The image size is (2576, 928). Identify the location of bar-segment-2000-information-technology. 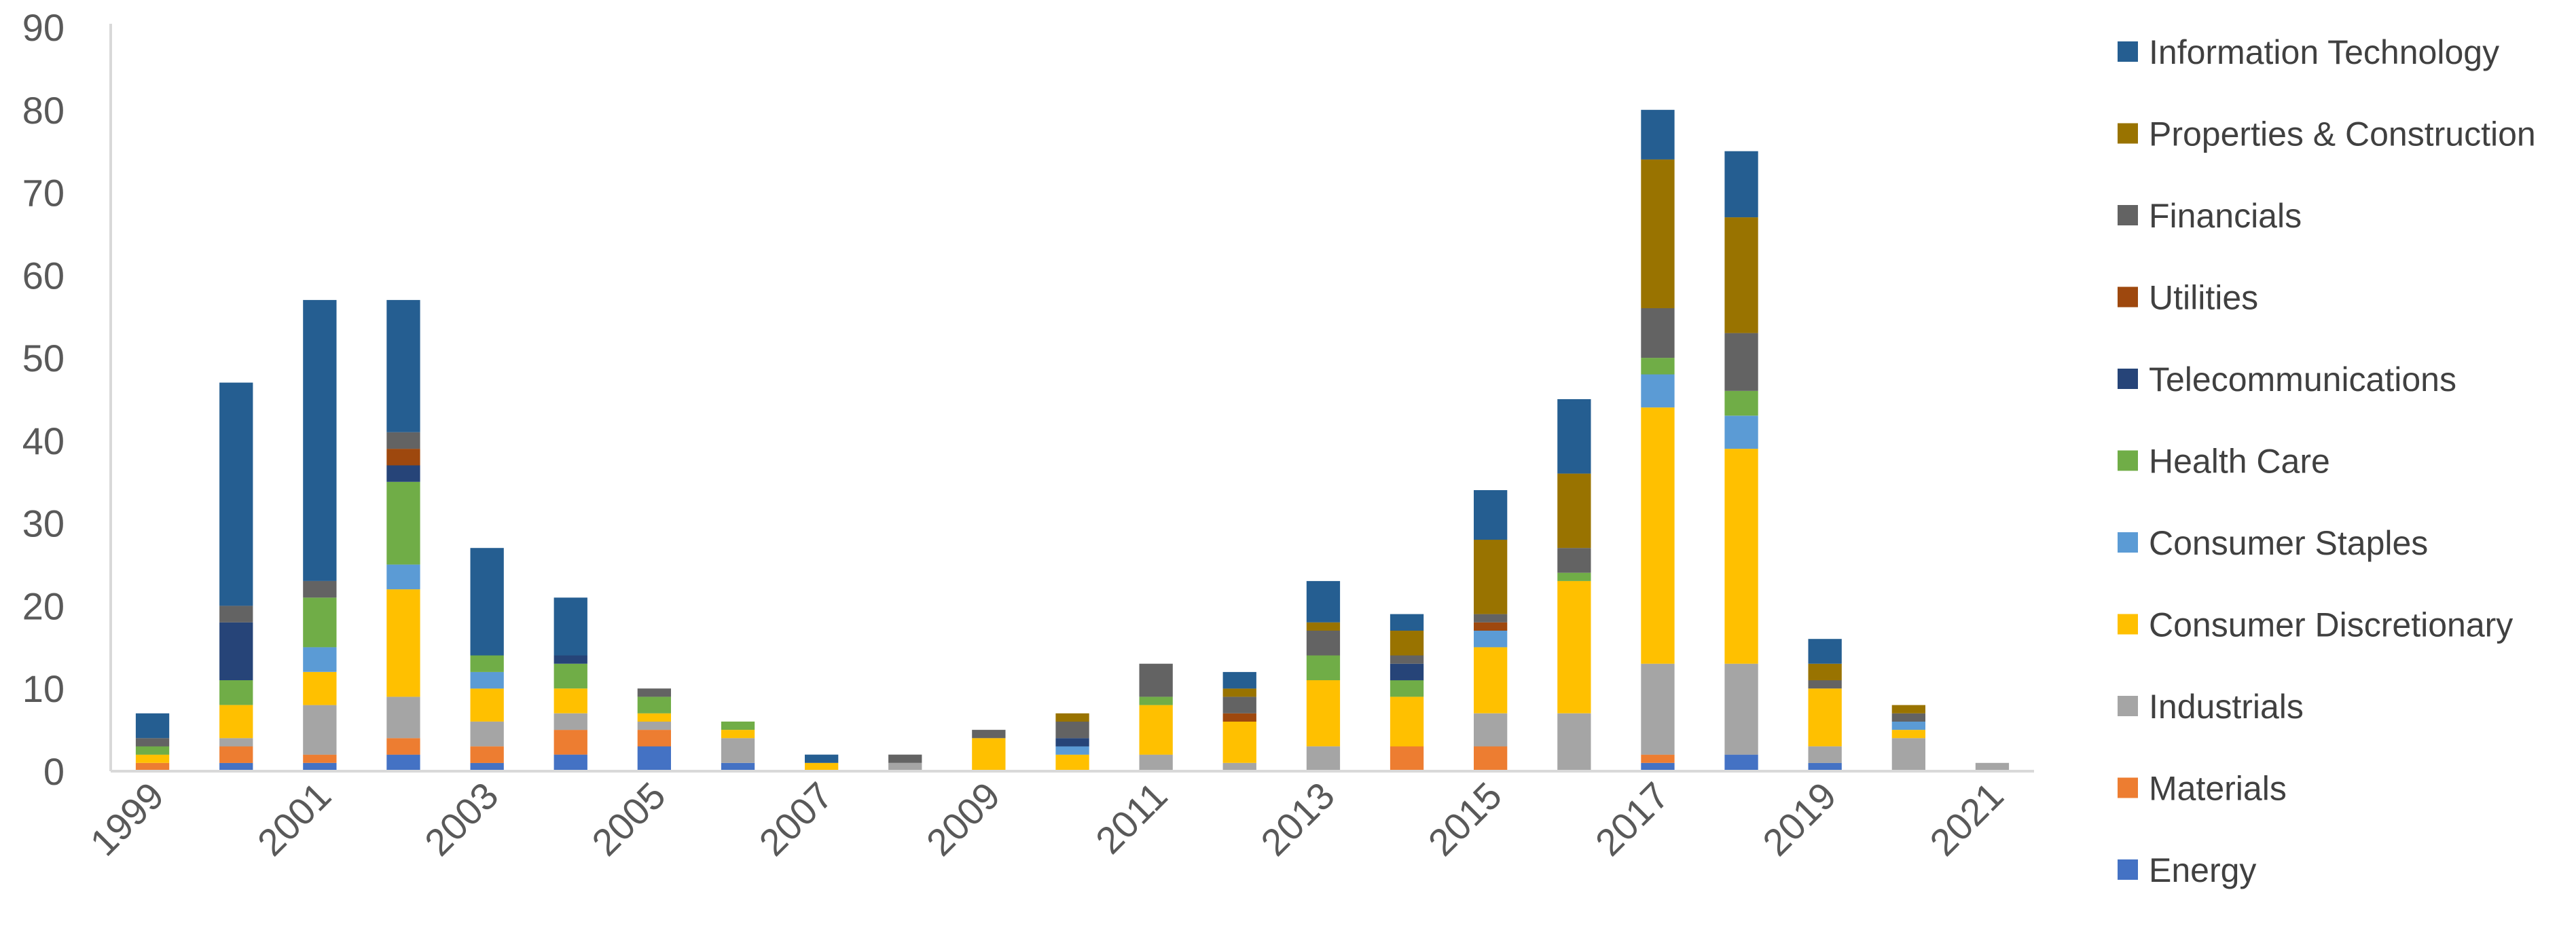
(236, 494).